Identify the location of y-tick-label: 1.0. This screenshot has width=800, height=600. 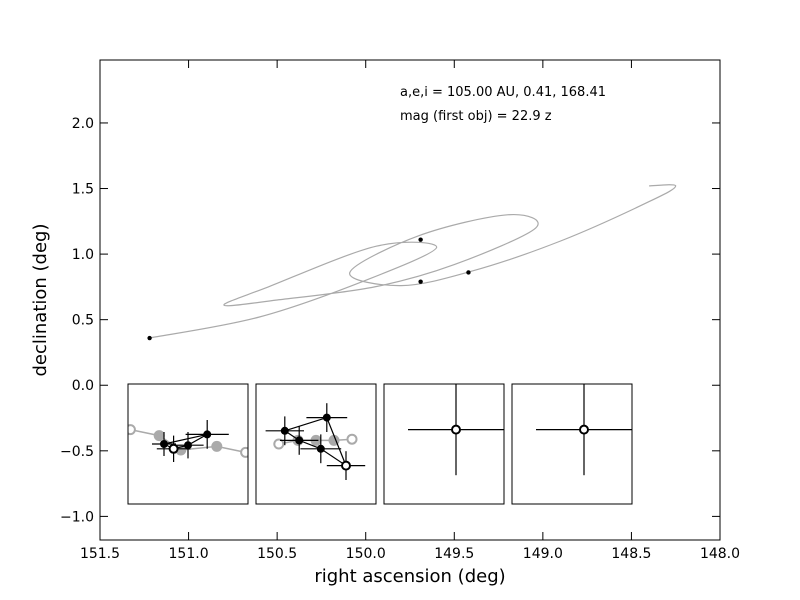
(83, 255).